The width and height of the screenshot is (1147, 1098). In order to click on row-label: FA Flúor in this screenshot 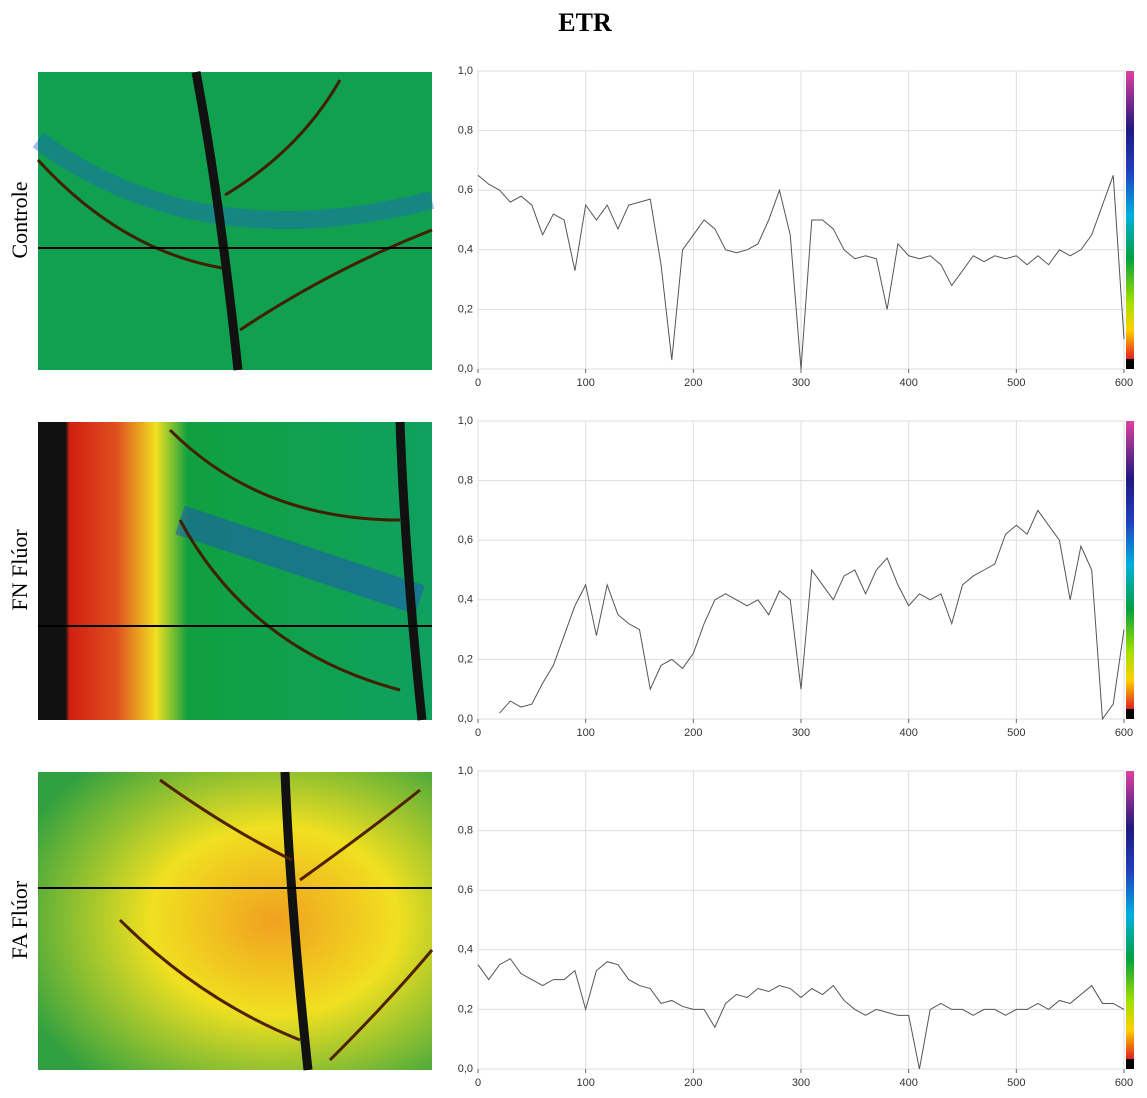, I will do `click(19, 919)`.